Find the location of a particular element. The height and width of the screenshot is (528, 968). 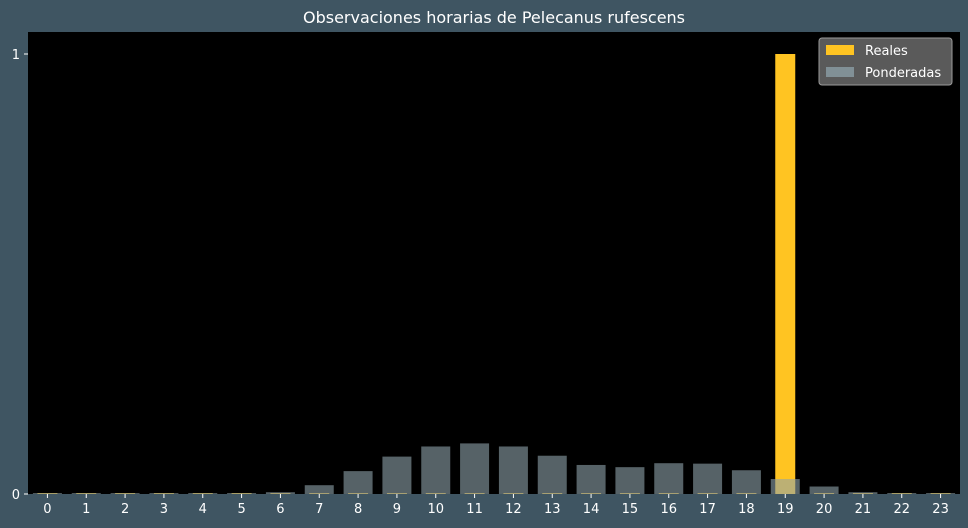

x-tick-label: 20 is located at coordinates (824, 509).